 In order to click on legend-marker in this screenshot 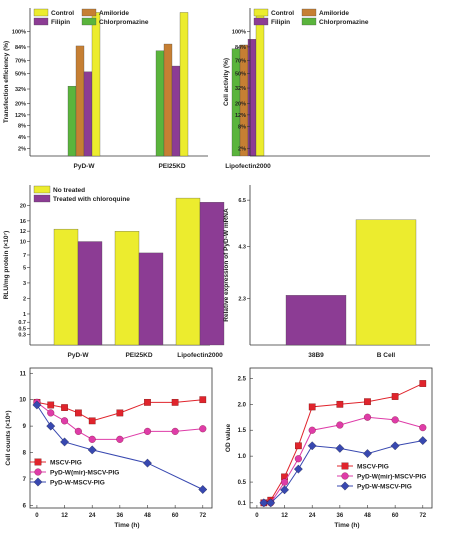, I will do `click(345, 476)`.